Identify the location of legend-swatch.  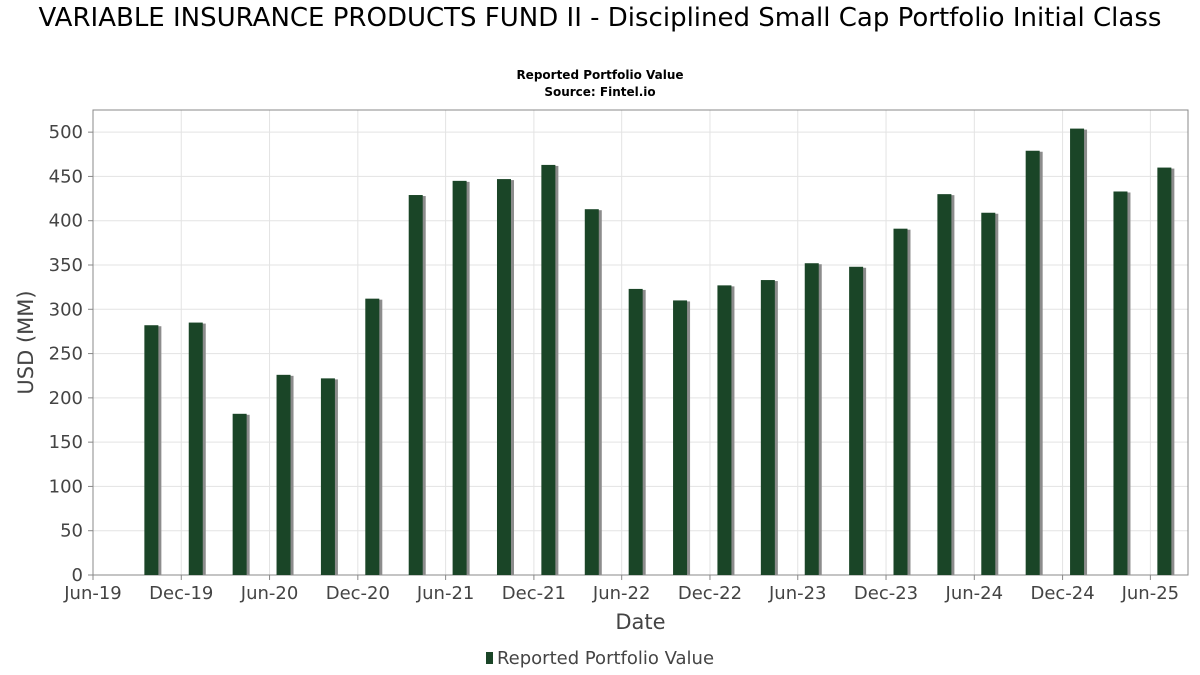
(489, 658).